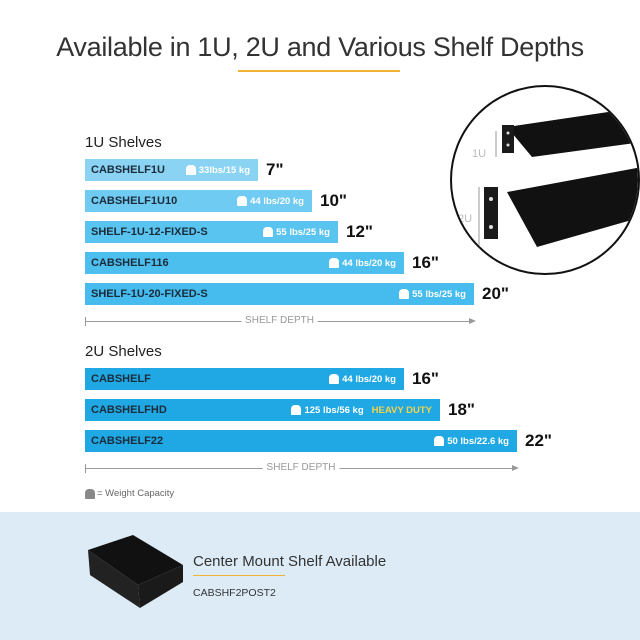 Image resolution: width=640 pixels, height=640 pixels. What do you see at coordinates (234, 593) in the screenshot?
I see `center-mount-code: CABSHF2POST2` at bounding box center [234, 593].